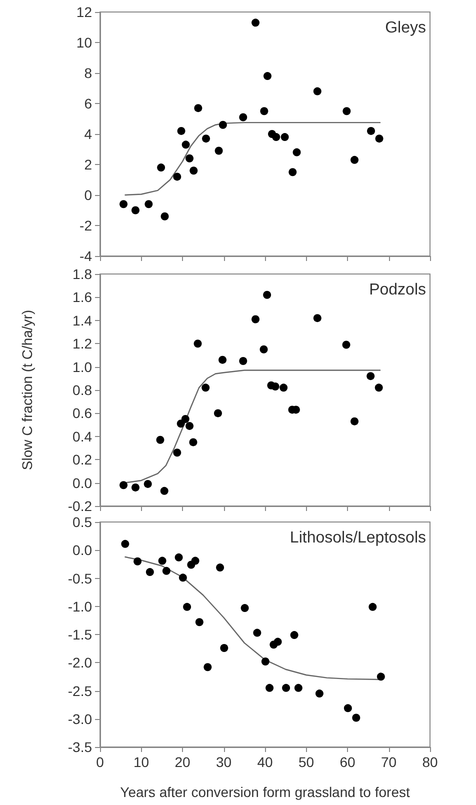 The height and width of the screenshot is (805, 476). I want to click on y-tick-label: 2, so click(88, 164).